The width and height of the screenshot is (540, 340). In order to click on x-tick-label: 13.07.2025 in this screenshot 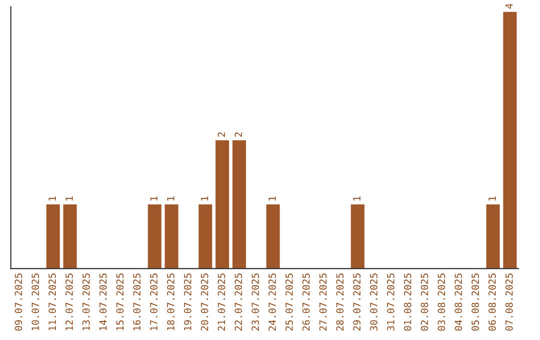, I will do `click(86, 302)`.